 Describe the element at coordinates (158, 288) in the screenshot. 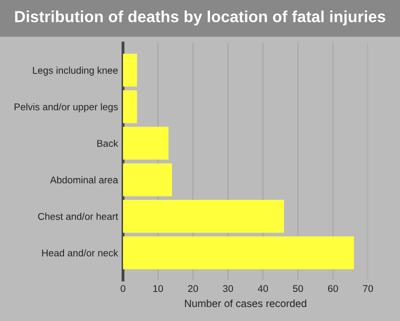

I see `x-tick-label: 10` at that location.